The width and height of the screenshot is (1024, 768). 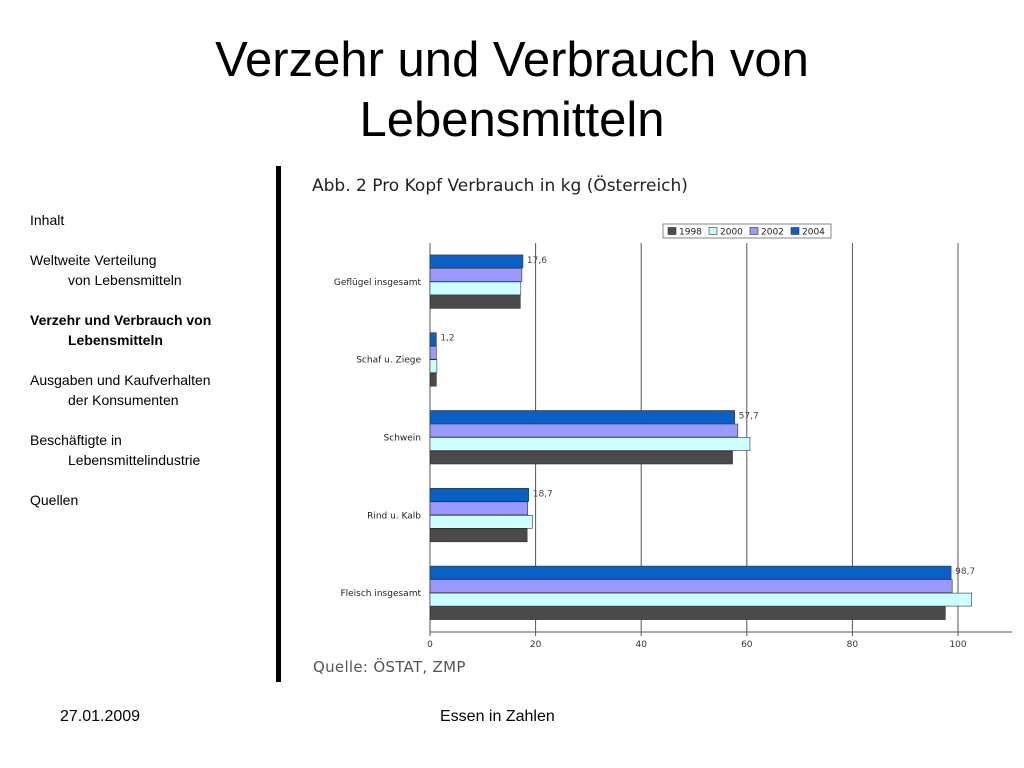 What do you see at coordinates (430, 645) in the screenshot?
I see `x-tick-label: 0` at bounding box center [430, 645].